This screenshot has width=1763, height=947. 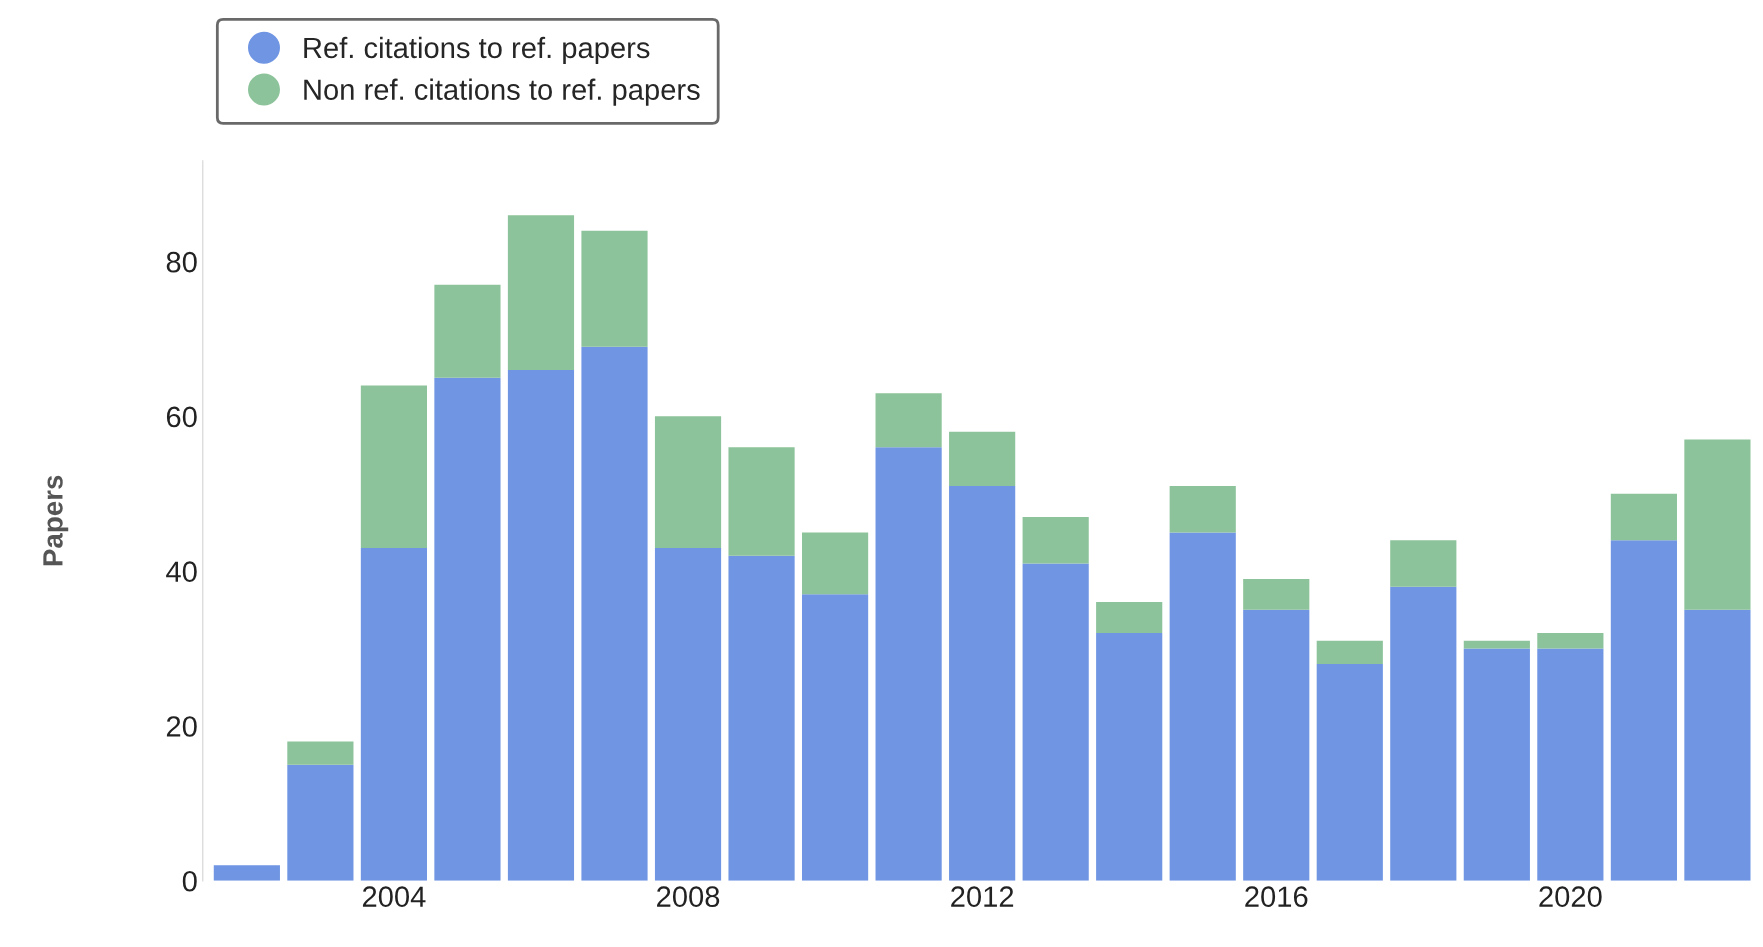 I want to click on y-tick-label: 80, so click(x=181, y=262).